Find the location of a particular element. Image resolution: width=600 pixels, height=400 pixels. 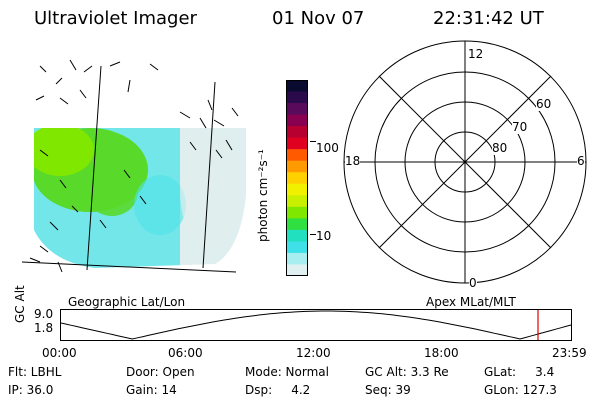

colorbar is located at coordinates (297, 178).